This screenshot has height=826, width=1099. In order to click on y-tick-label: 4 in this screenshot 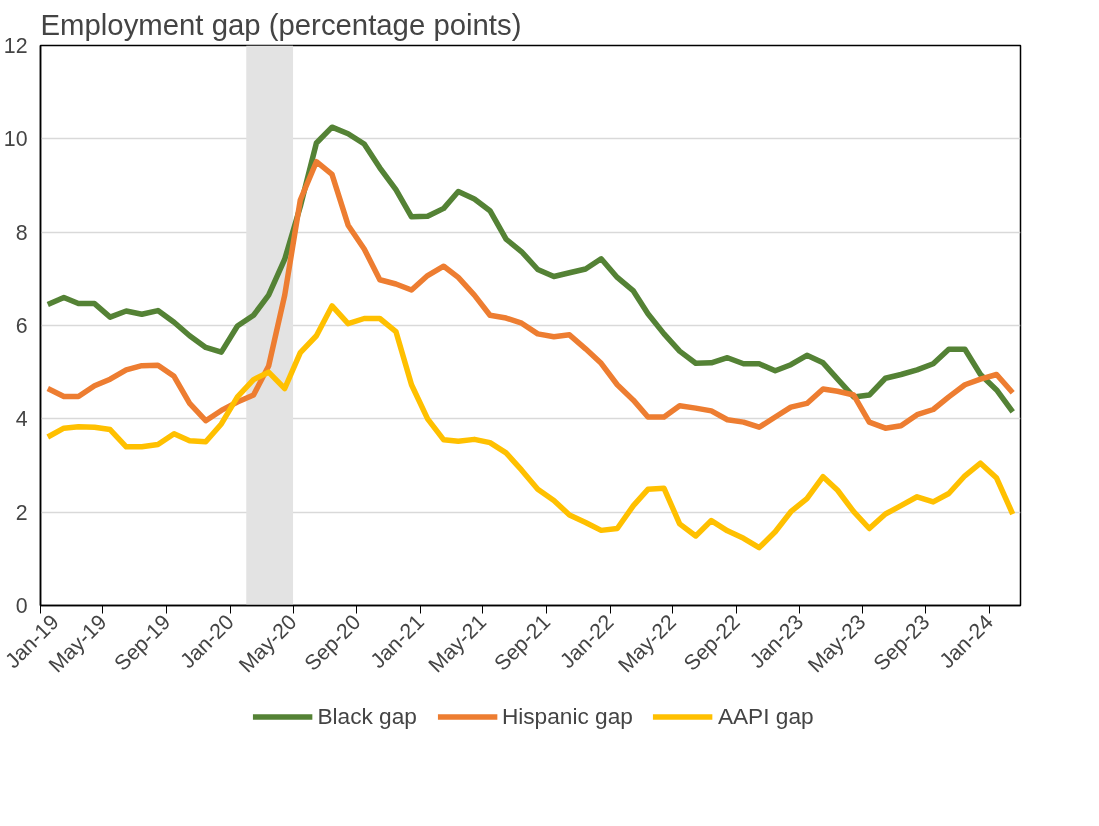, I will do `click(21, 419)`.